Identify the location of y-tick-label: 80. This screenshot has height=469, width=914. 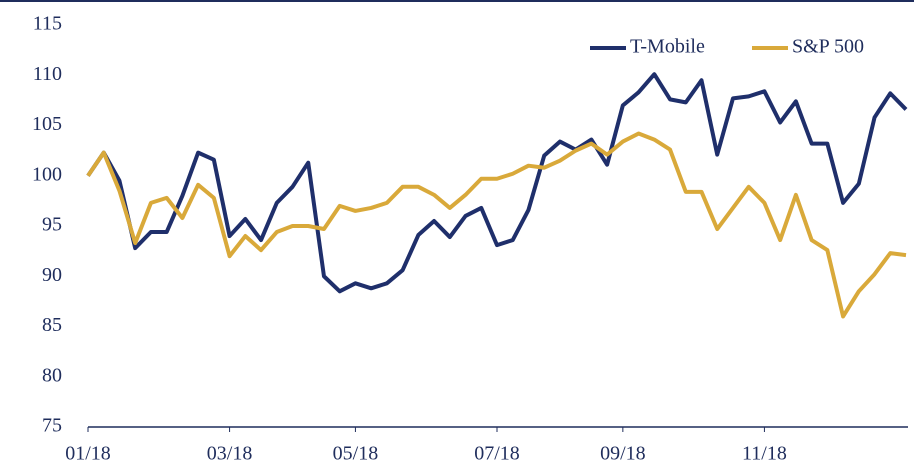
(52, 375).